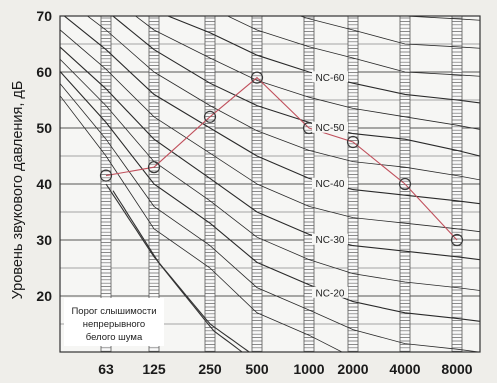 This screenshot has height=383, width=497. I want to click on threshold-curve-inner, so click(177, 271).